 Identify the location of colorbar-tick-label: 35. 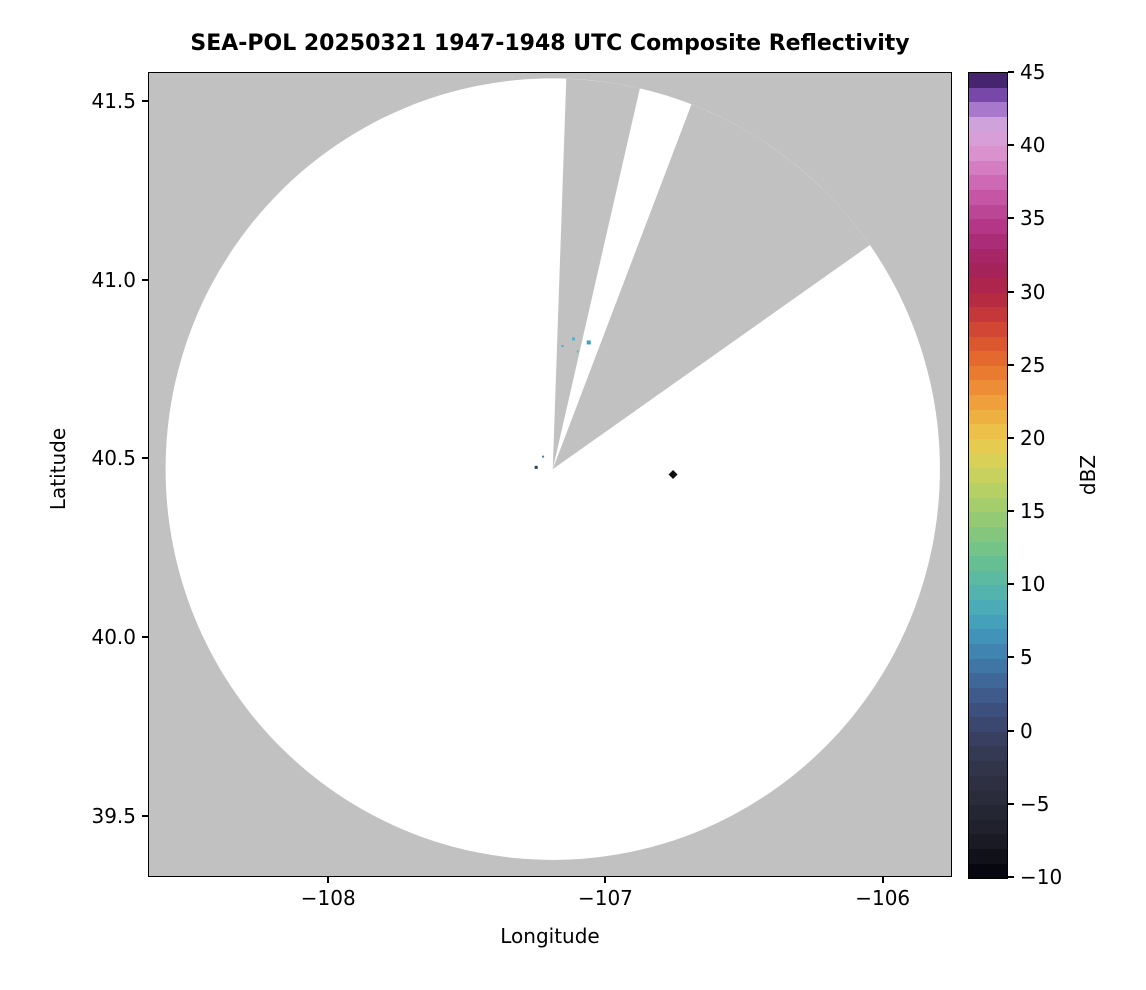
(1033, 218).